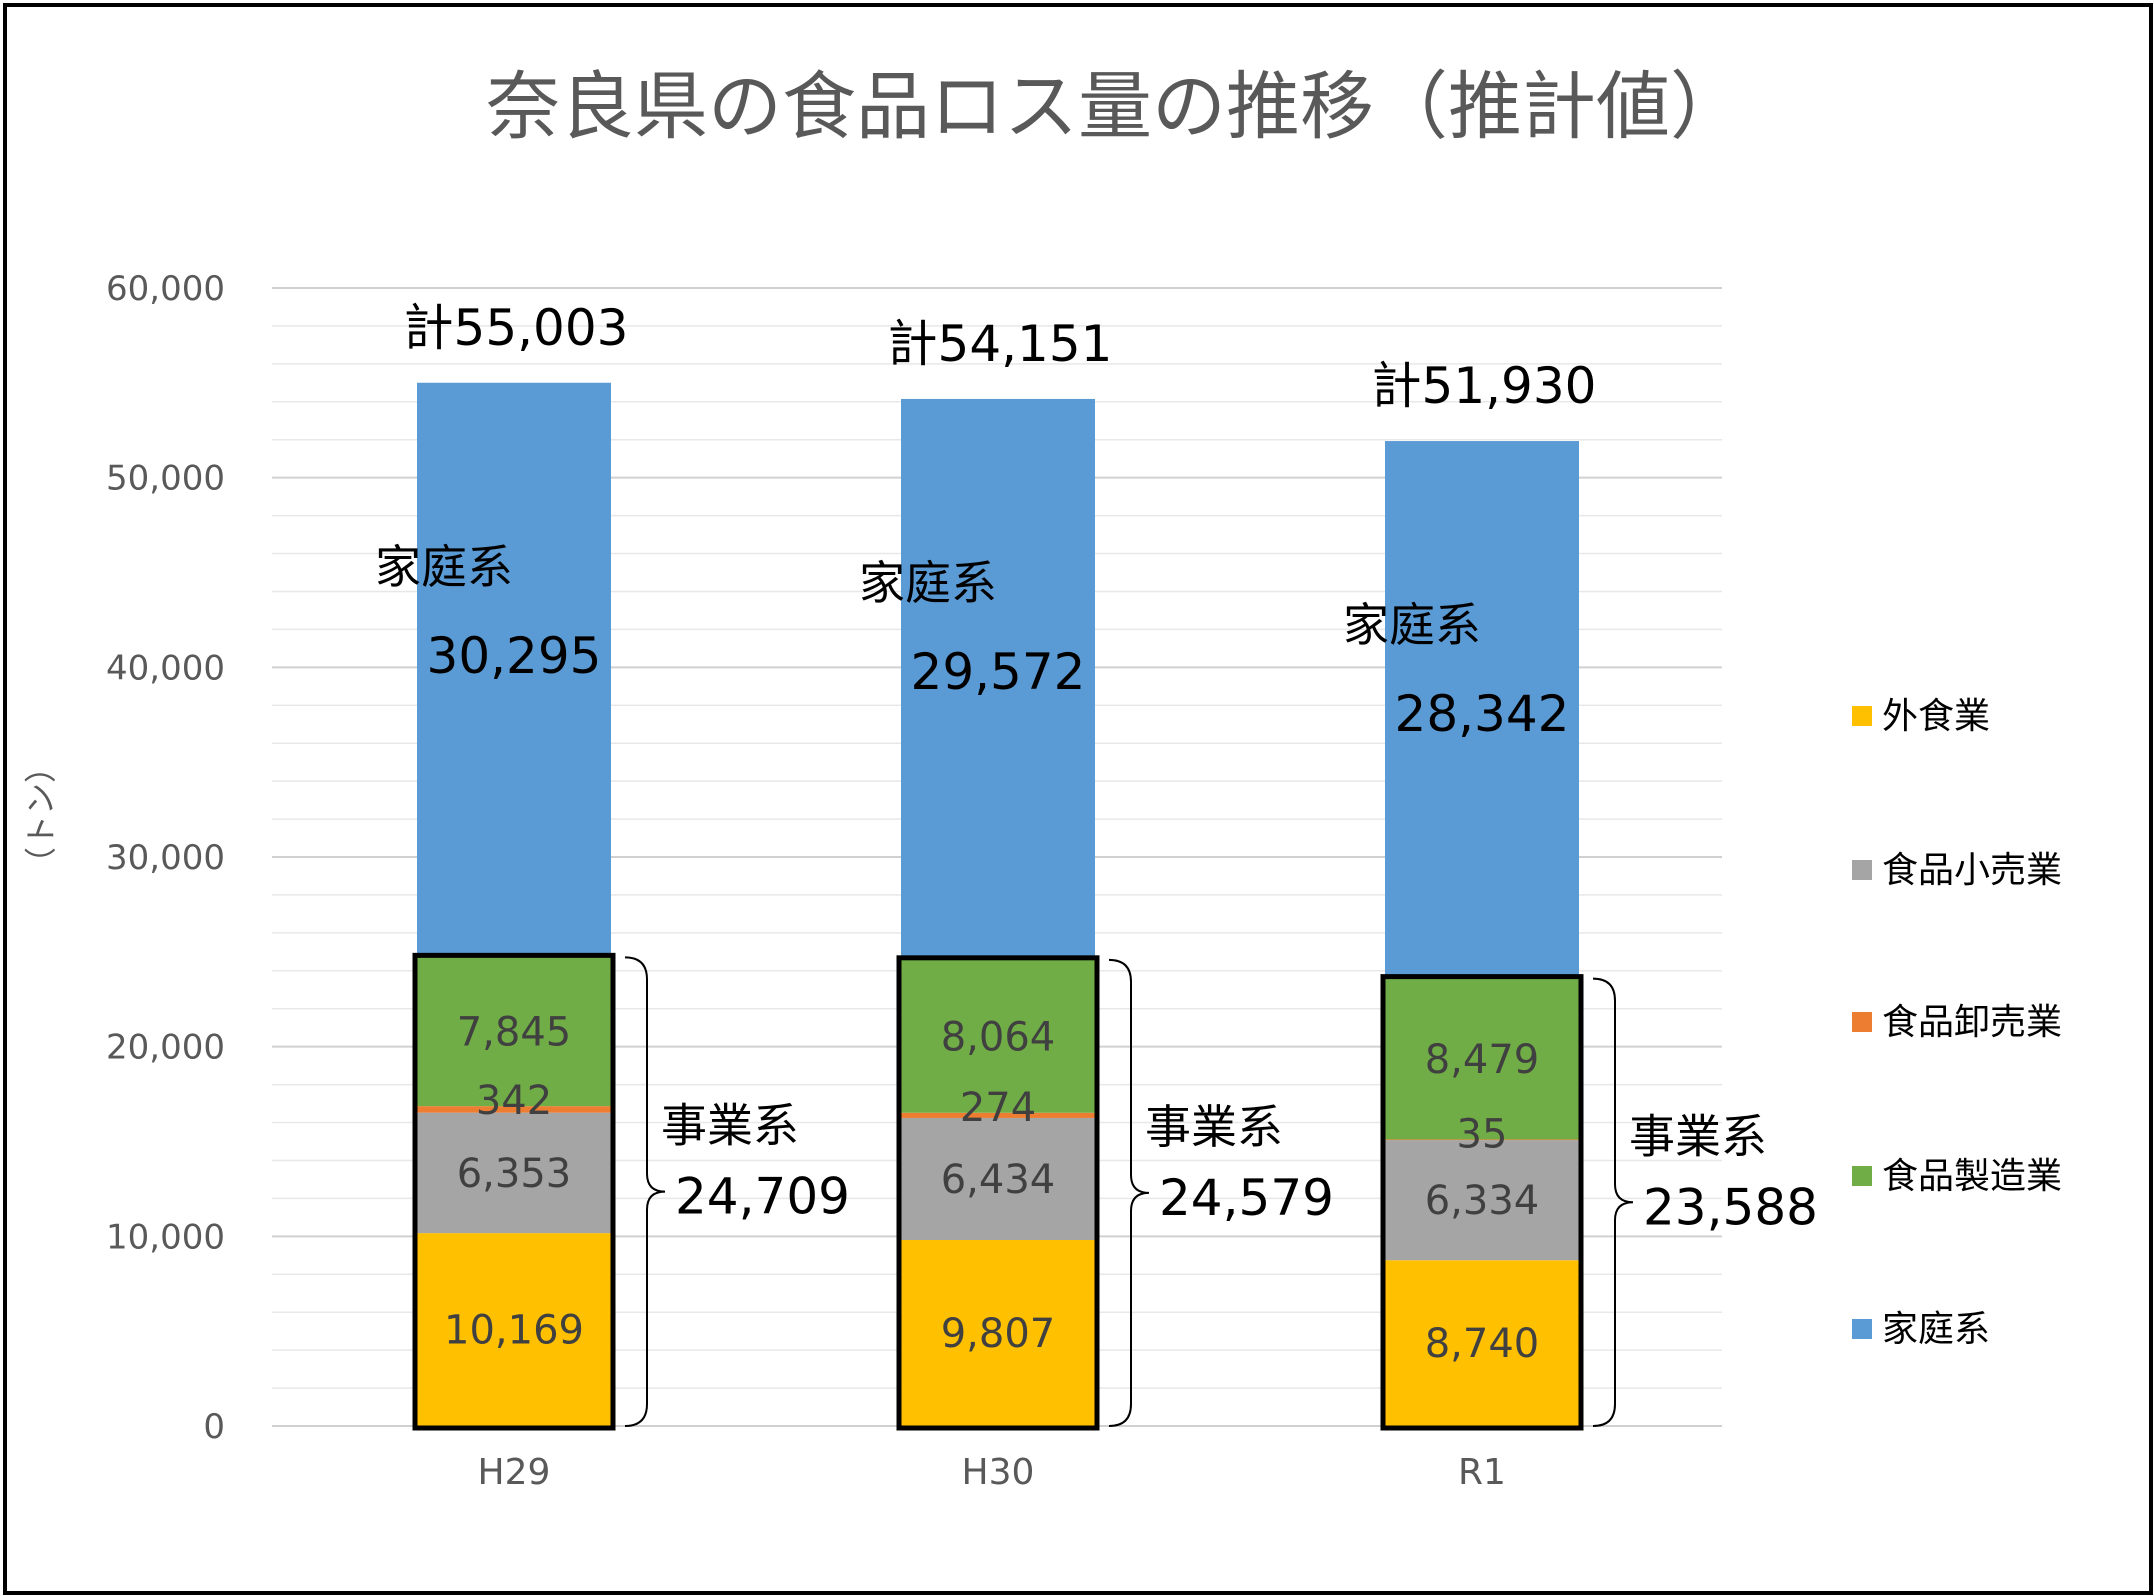 Image resolution: width=2154 pixels, height=1596 pixels. What do you see at coordinates (165, 1237) in the screenshot?
I see `y-tick-label: 10,000` at bounding box center [165, 1237].